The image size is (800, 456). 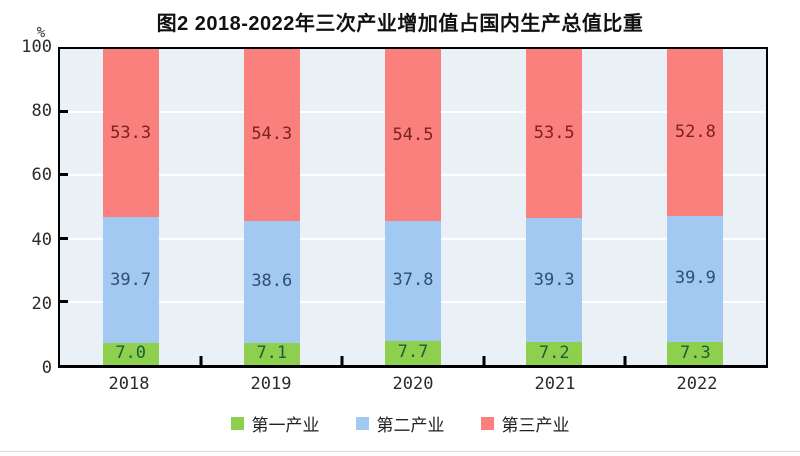 I want to click on bar-value-label: 53.3, so click(x=131, y=132).